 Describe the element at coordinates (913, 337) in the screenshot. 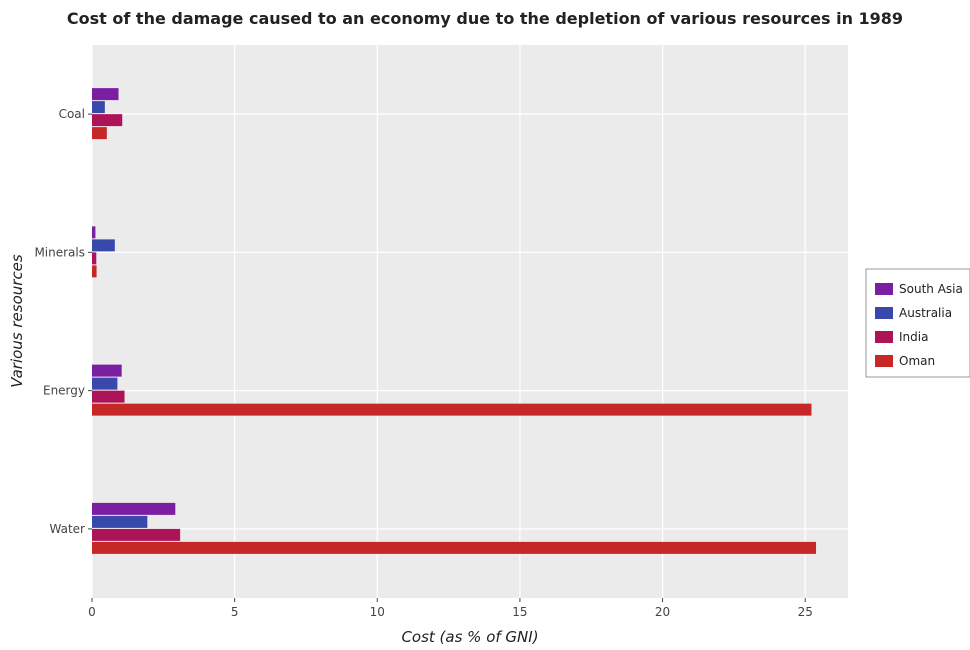

I see `legend-label: India` at that location.